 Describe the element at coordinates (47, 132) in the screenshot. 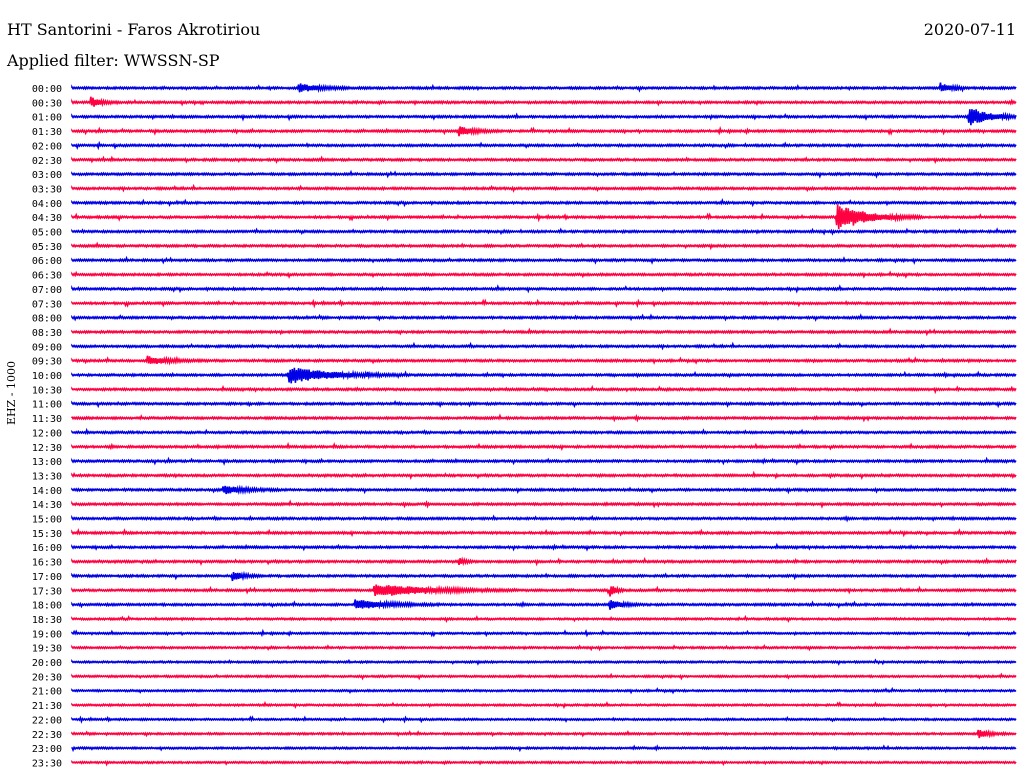

I see `row-time-label: 01:30` at that location.